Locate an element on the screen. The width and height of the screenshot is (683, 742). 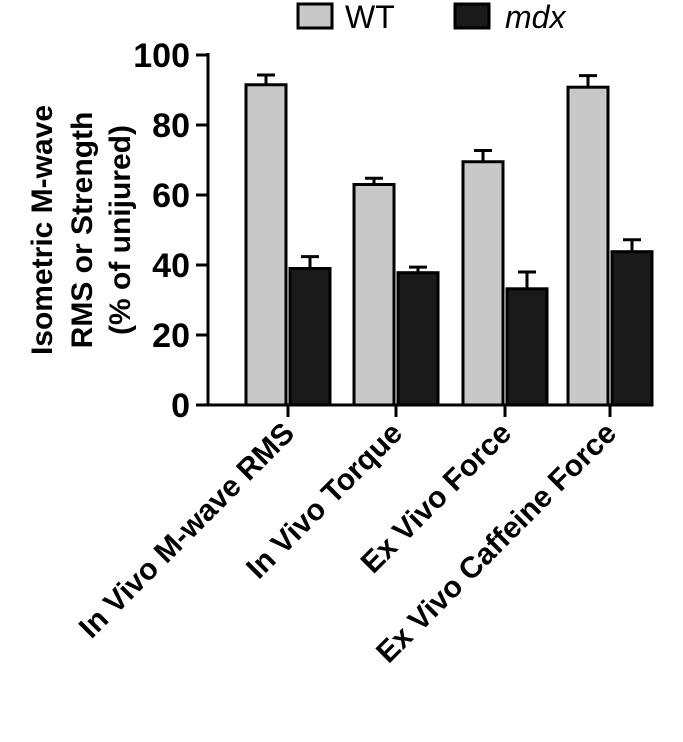
legend: WT mdx is located at coordinates (431, 17).